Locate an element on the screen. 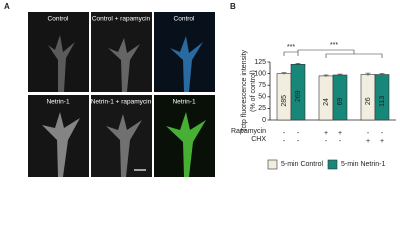 The height and width of the screenshot is (240, 400). panel-label: A is located at coordinates (7, 6).